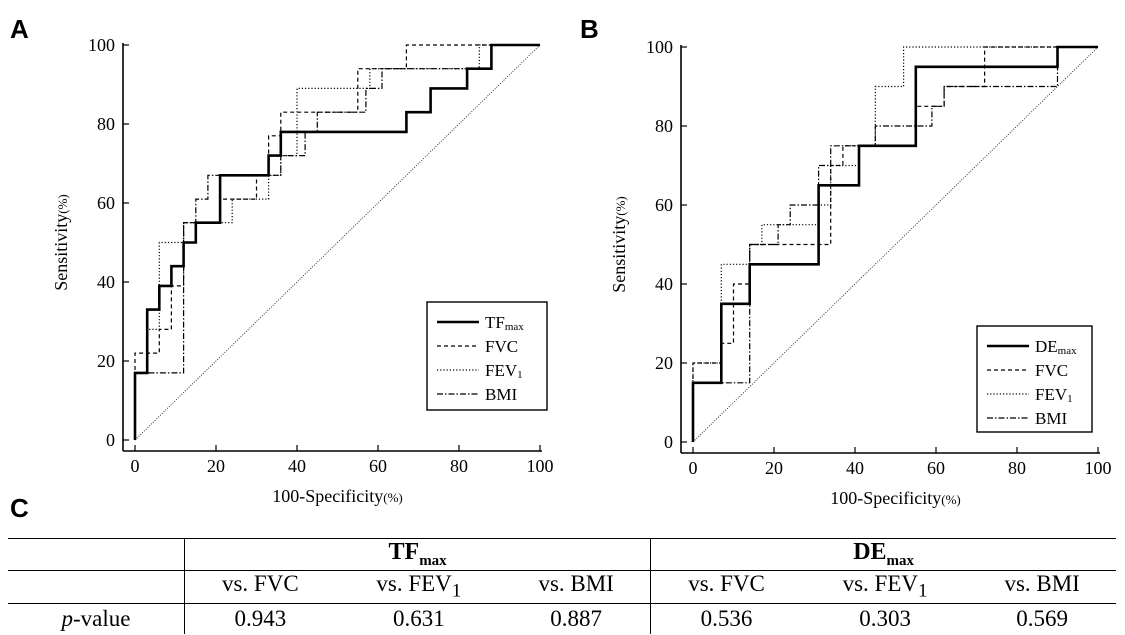 The image size is (1125, 635). I want to click on table-cell: 0.536, so click(726, 618).